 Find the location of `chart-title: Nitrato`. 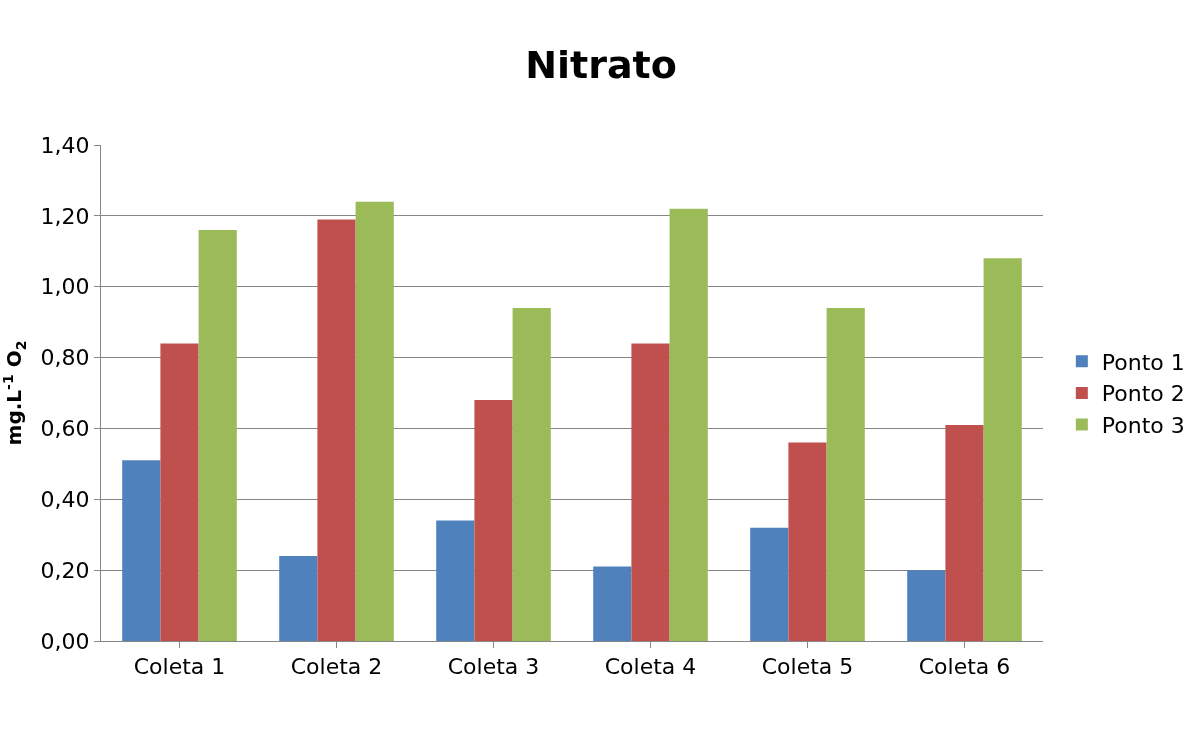

chart-title: Nitrato is located at coordinates (601, 64).